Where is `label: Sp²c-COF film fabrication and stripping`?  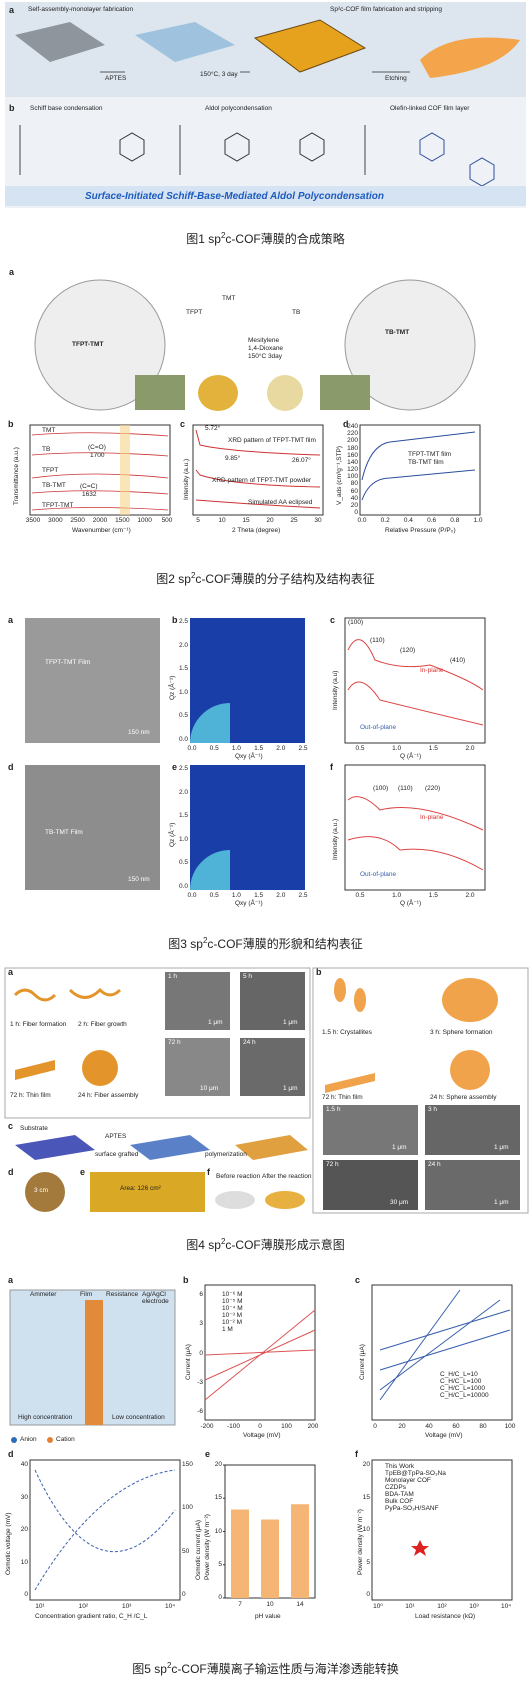
label: Sp²c-COF film fabrication and stripping is located at coordinates (386, 9).